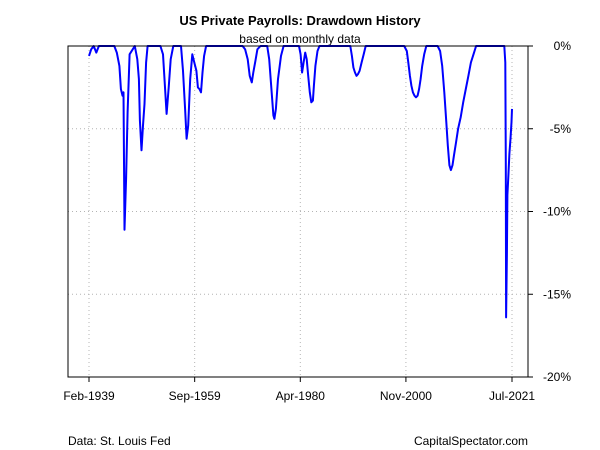  Describe the element at coordinates (557, 294) in the screenshot. I see `y-tick-label: -15%` at that location.